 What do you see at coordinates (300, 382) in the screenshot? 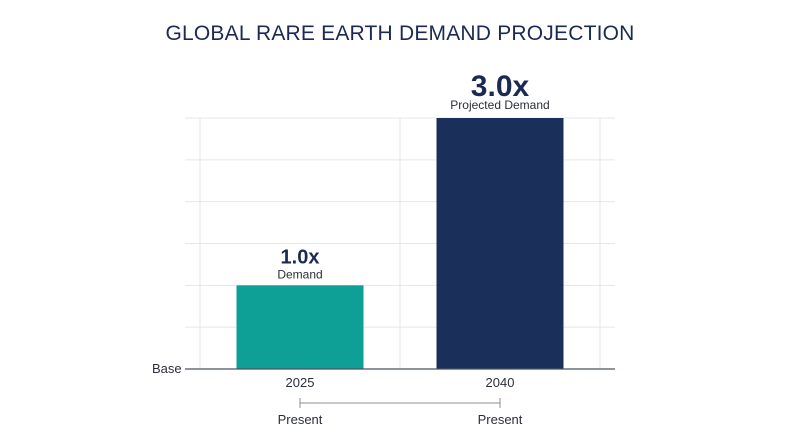
I see `x-tick-label: 2025` at bounding box center [300, 382].